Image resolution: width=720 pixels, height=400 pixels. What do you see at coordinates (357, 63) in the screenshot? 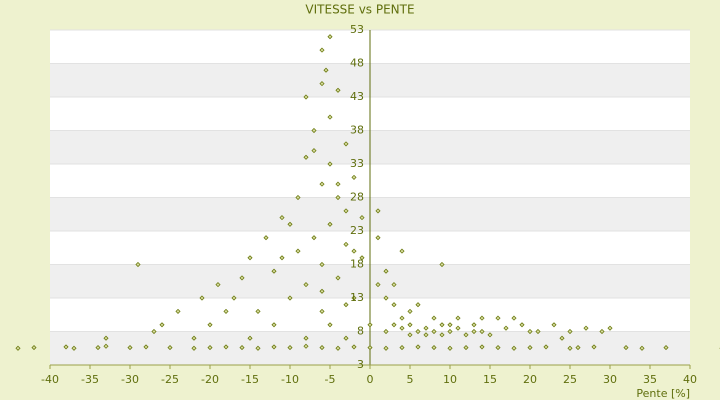
I see `y-tick-label: 48` at bounding box center [357, 63].